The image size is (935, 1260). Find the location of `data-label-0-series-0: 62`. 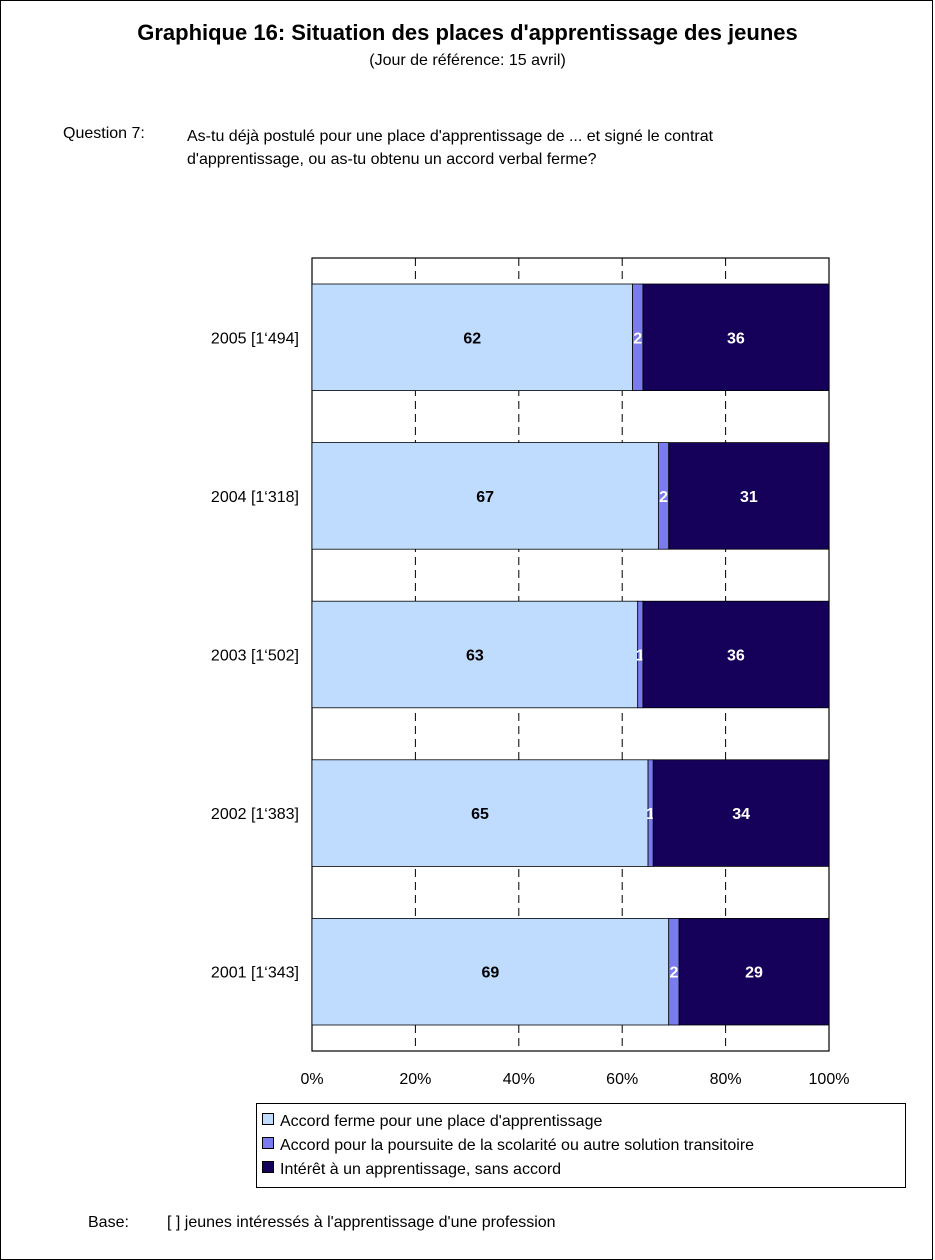

data-label-0-series-0: 62 is located at coordinates (472, 338).